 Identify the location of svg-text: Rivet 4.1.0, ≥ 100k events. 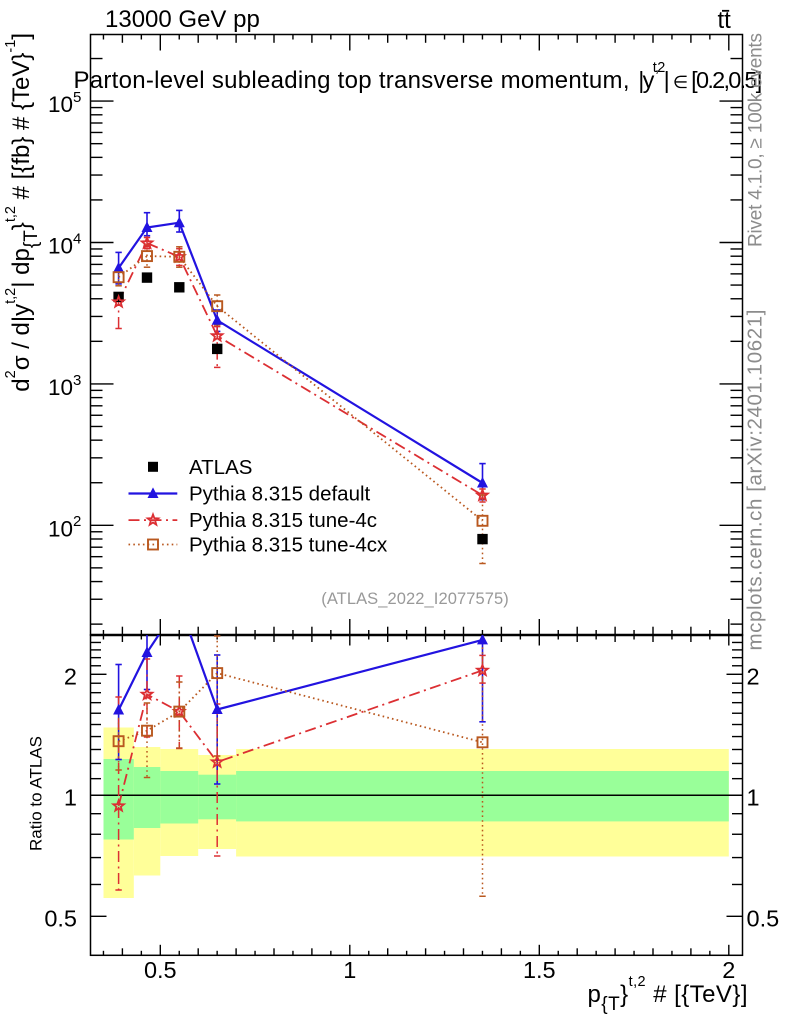
(756, 140).